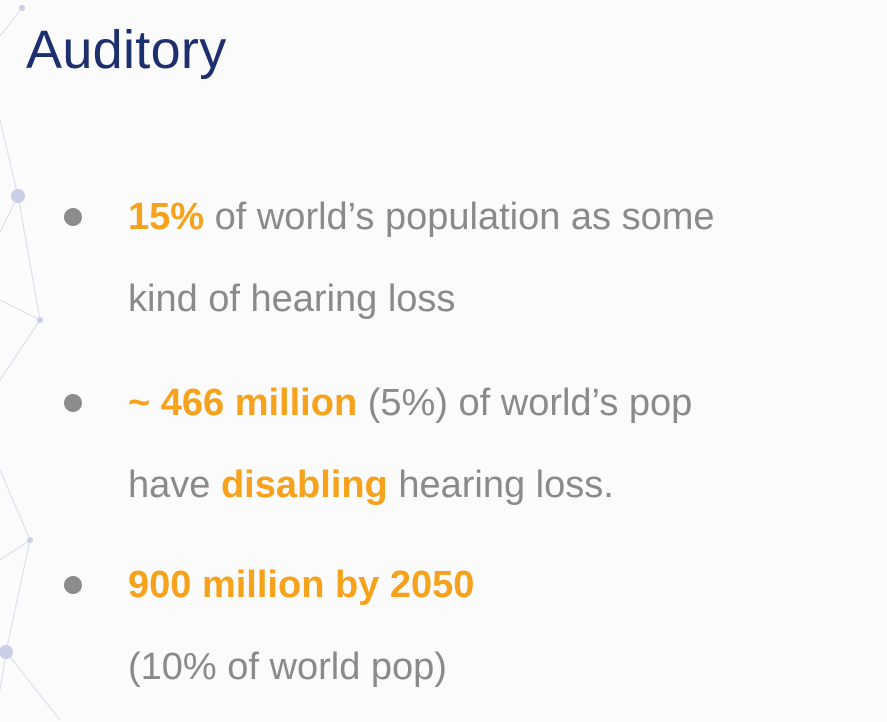  I want to click on highlight-stat: ~ 466 million, so click(243, 403).